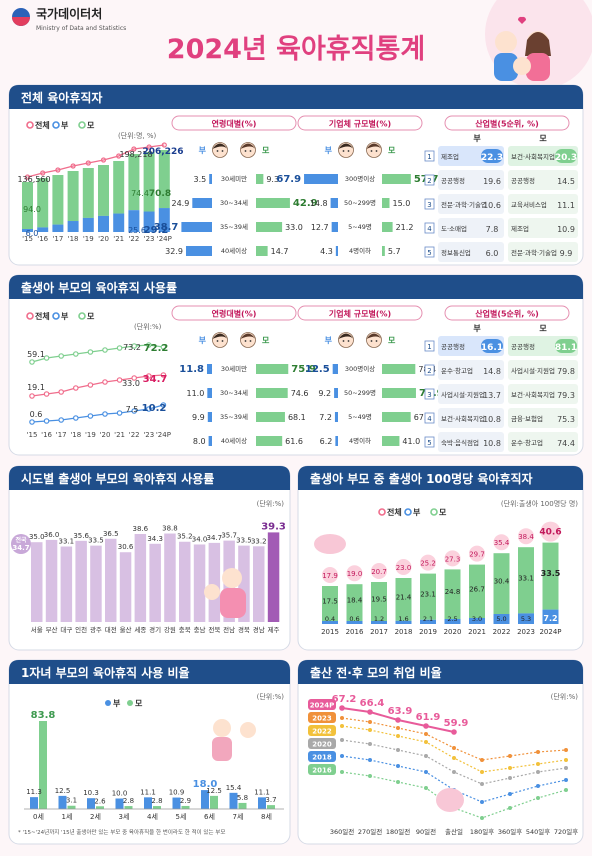  Describe the element at coordinates (471, 204) in the screenshot. I see `s1-industry-father-cell` at that location.